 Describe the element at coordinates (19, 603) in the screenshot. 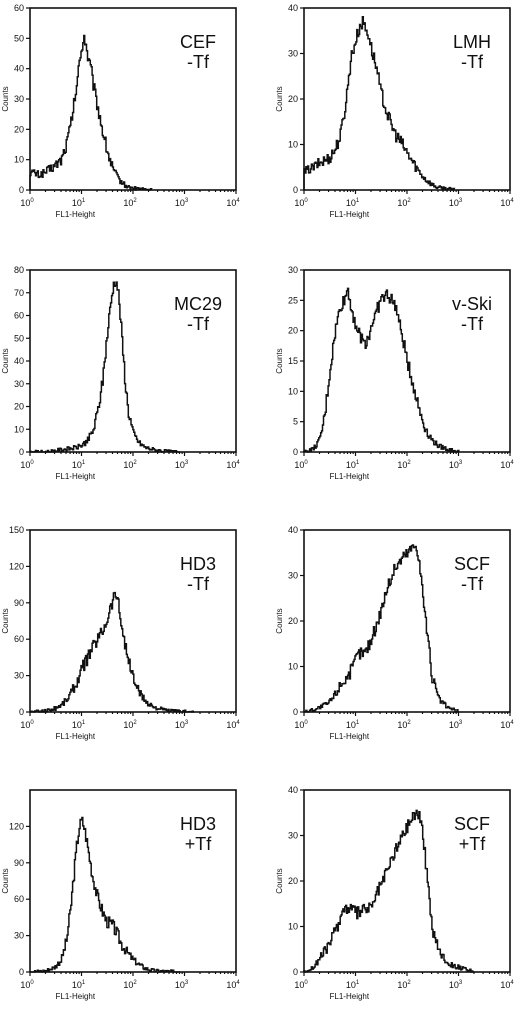

I see `y-tick-label: 90` at that location.